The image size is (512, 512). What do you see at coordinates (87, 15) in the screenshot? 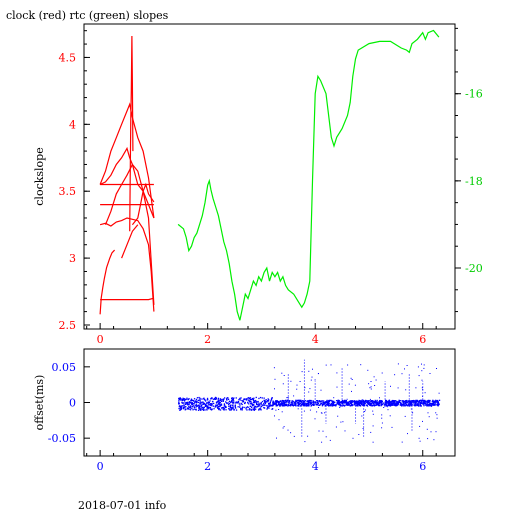
I see `chart-title: clock (red) rtc (green) slopes` at bounding box center [87, 15].